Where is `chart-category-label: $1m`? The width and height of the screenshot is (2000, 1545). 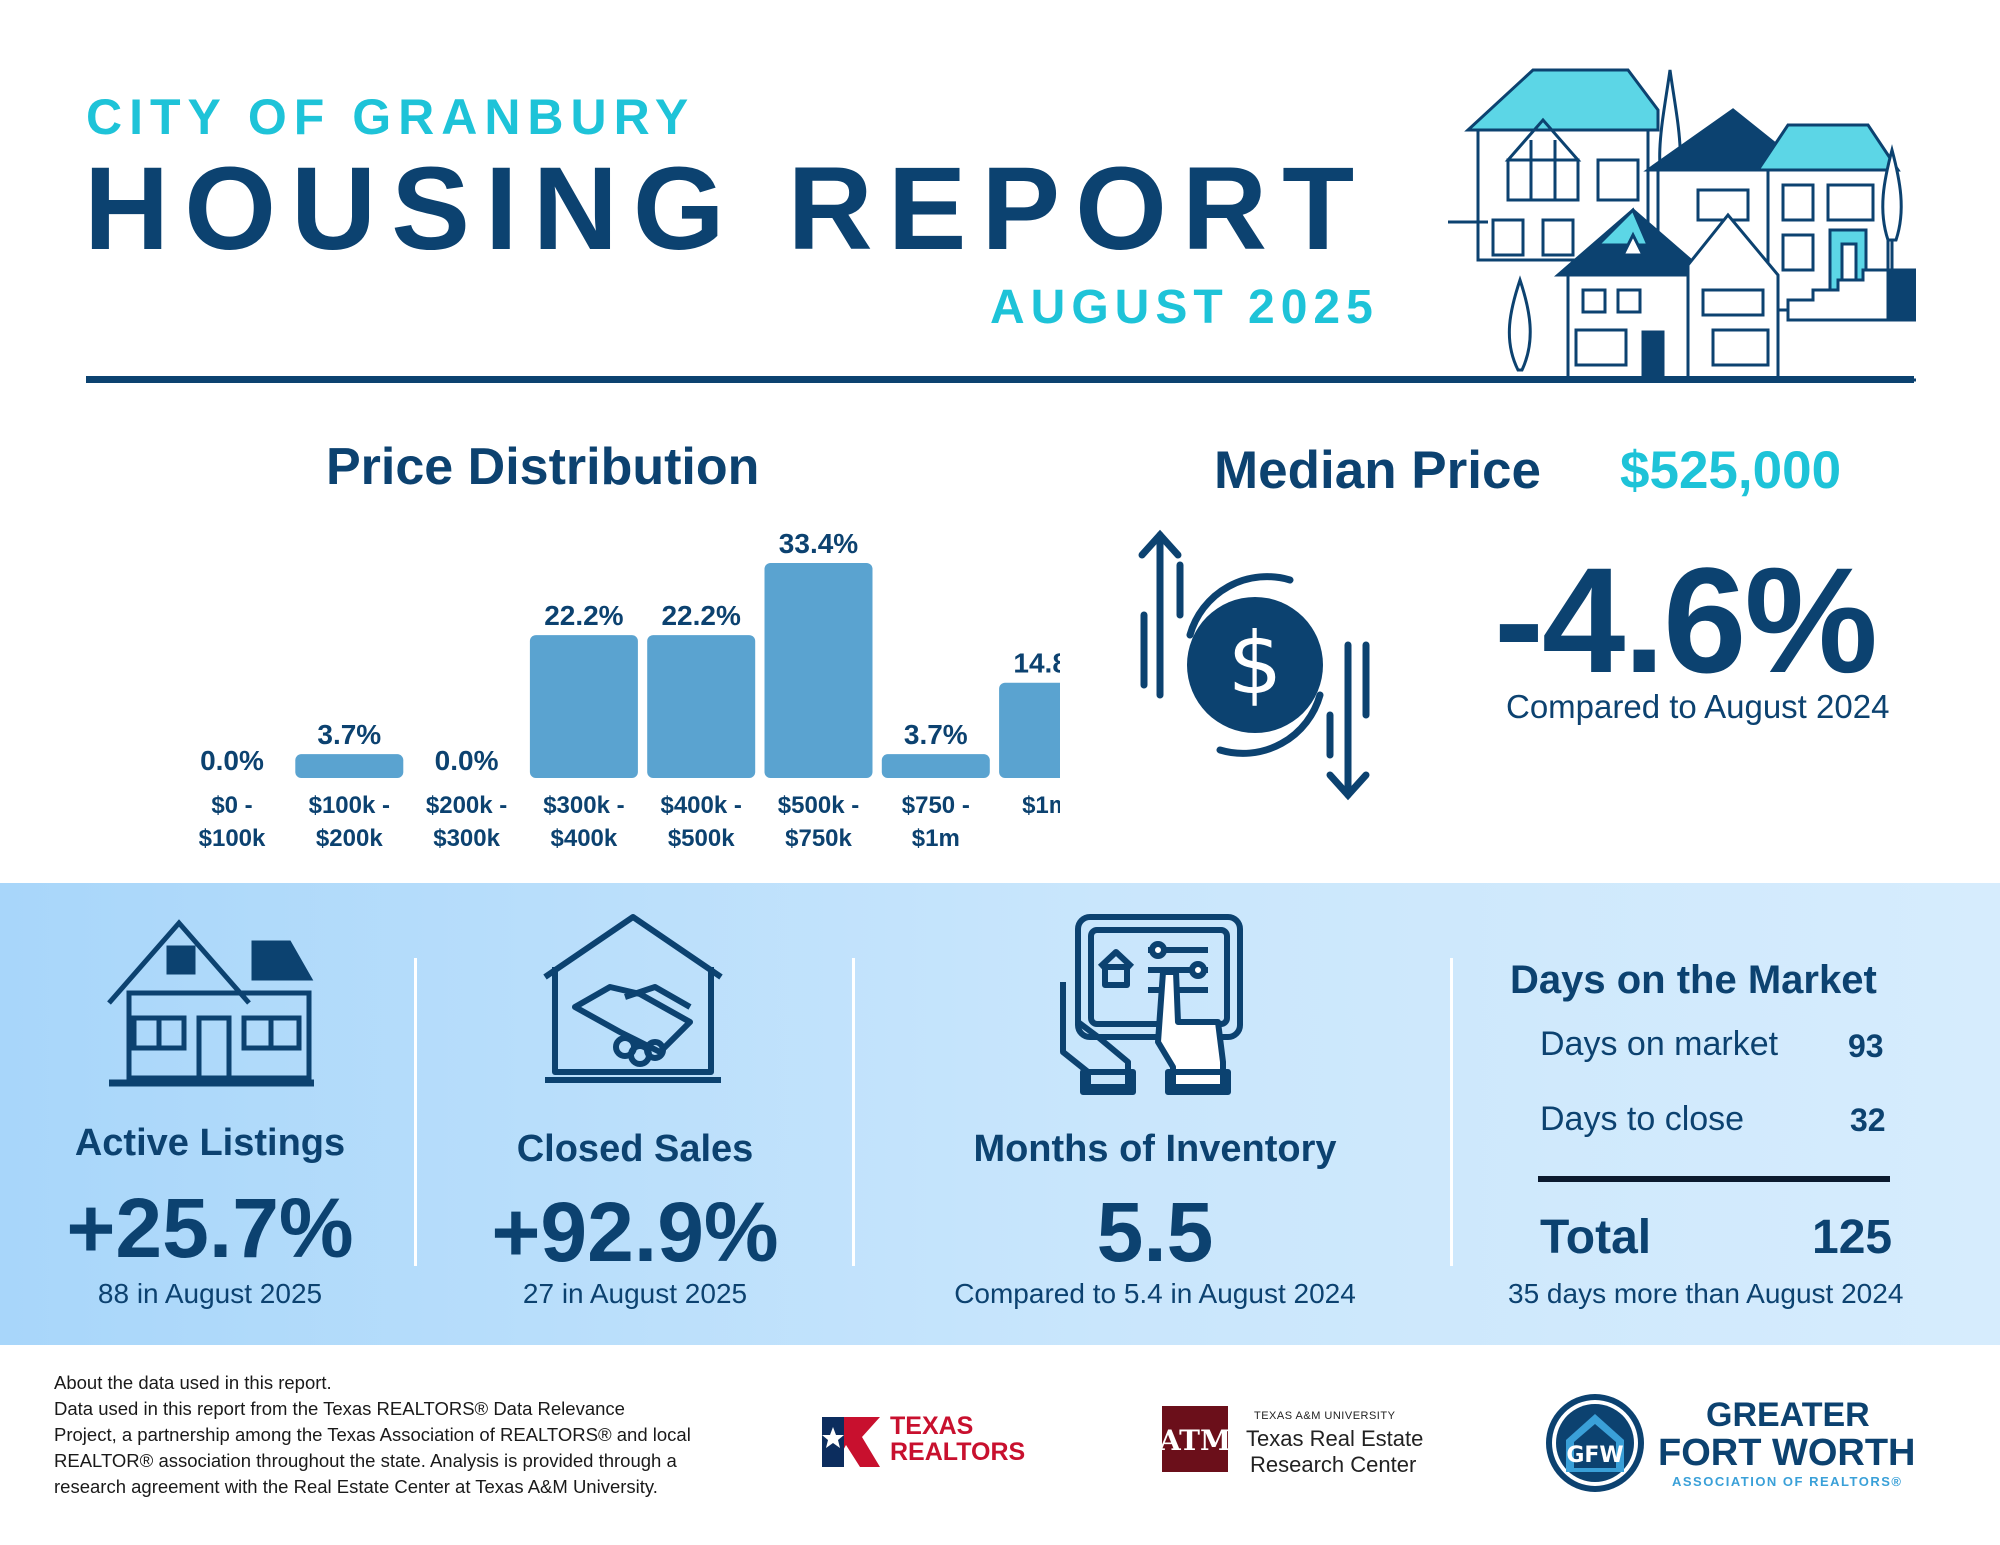
chart-category-label: $1m is located at coordinates (936, 838).